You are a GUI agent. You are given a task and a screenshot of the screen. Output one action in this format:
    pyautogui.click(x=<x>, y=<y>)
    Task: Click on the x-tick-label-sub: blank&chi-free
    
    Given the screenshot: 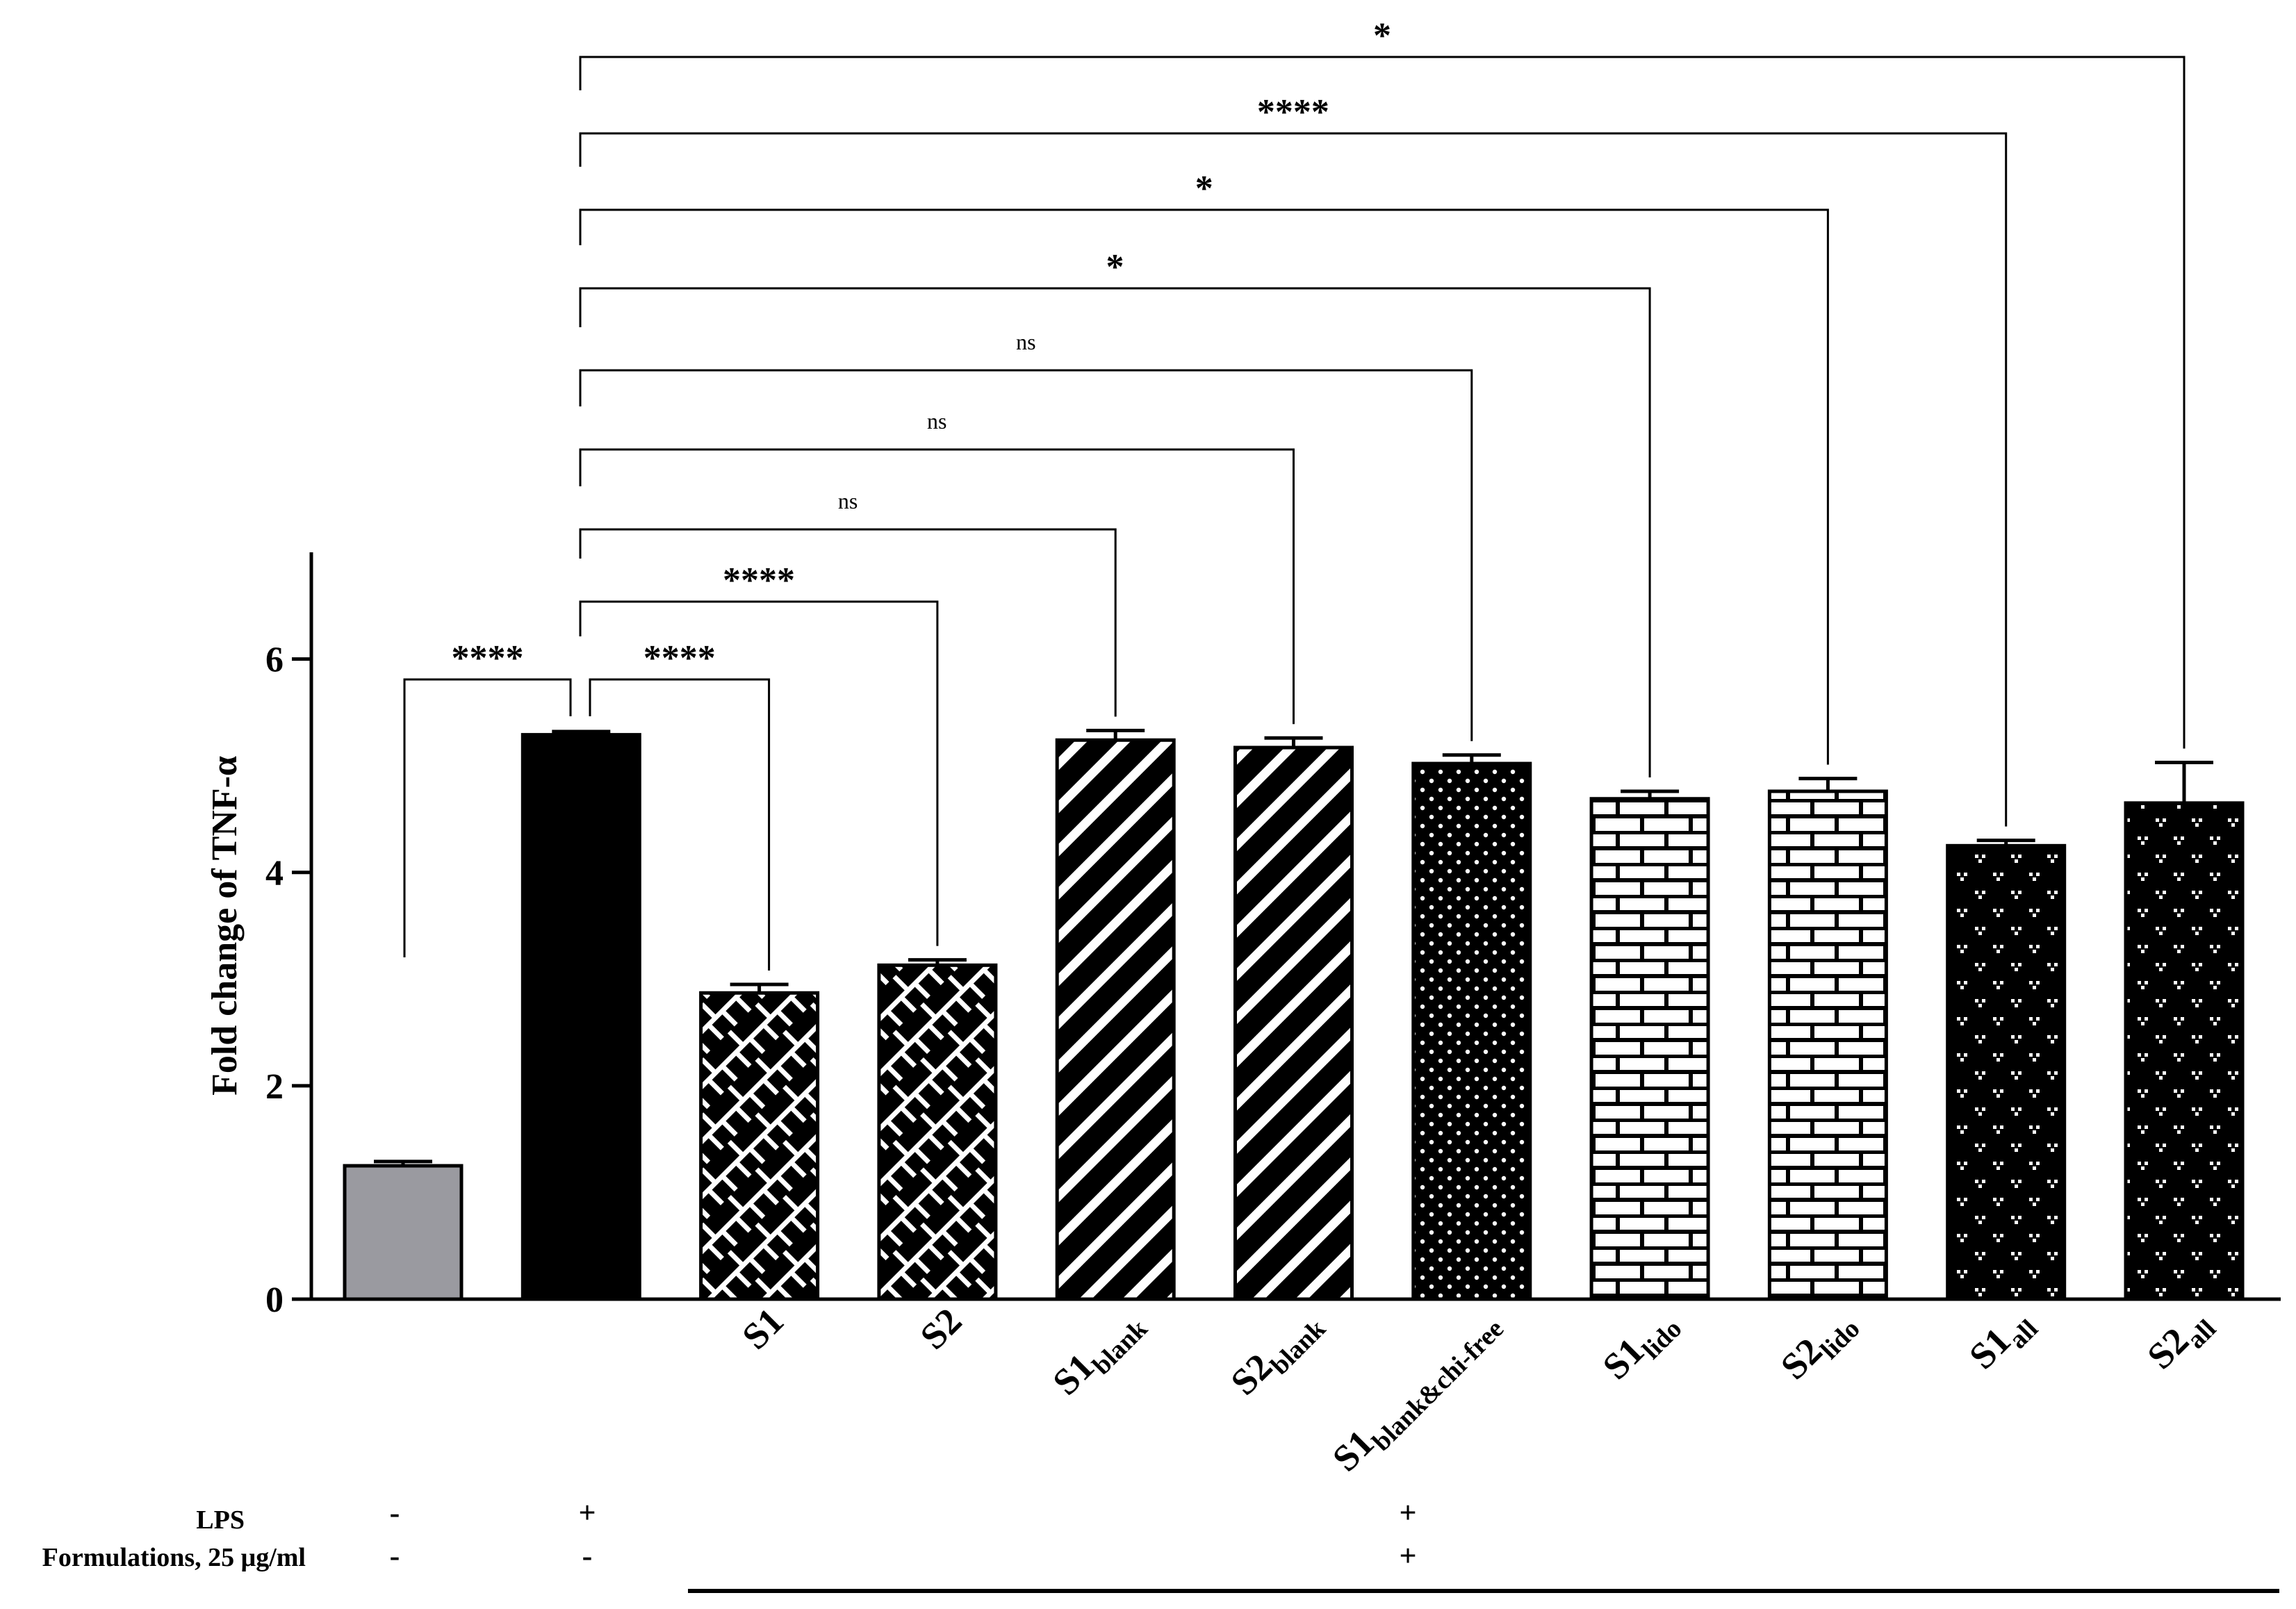 What is the action you would take?
    pyautogui.click(x=1438, y=1385)
    